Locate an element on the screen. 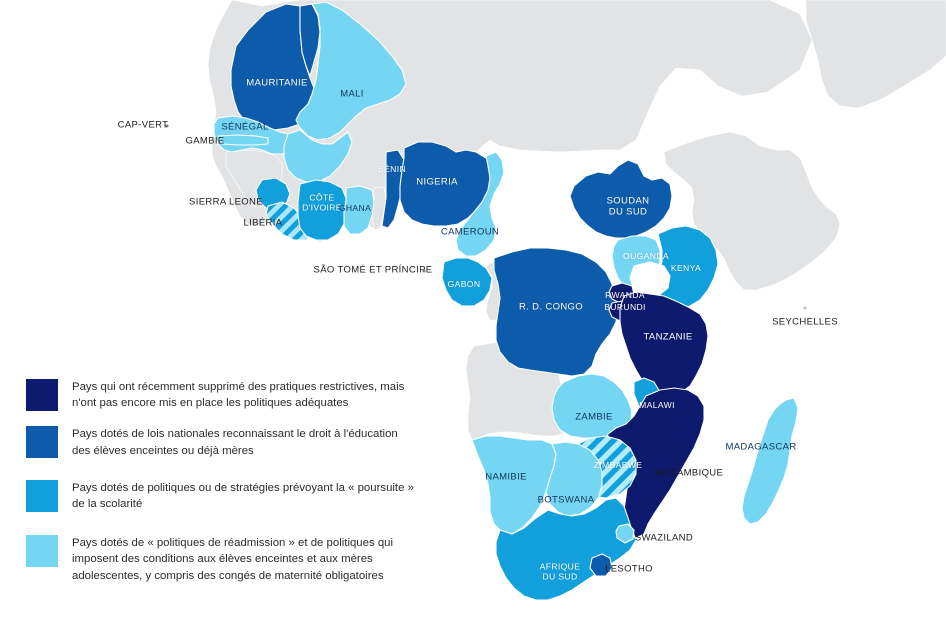 The height and width of the screenshot is (631, 946). cap-vert-dot is located at coordinates (167, 126).